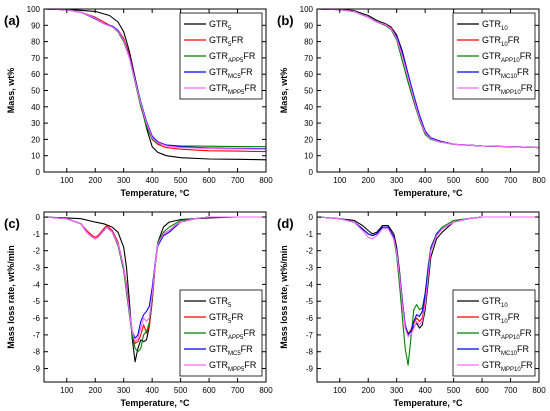 This screenshot has height=411, width=550. I want to click on legend-label: GTR5, so click(220, 302).